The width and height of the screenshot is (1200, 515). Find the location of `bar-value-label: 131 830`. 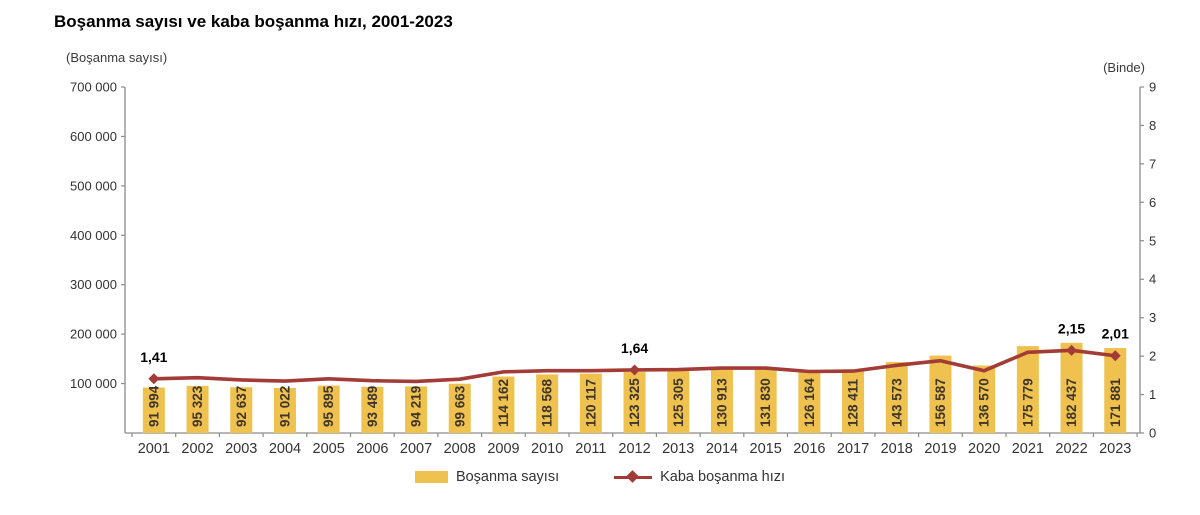

bar-value-label: 131 830 is located at coordinates (765, 402).